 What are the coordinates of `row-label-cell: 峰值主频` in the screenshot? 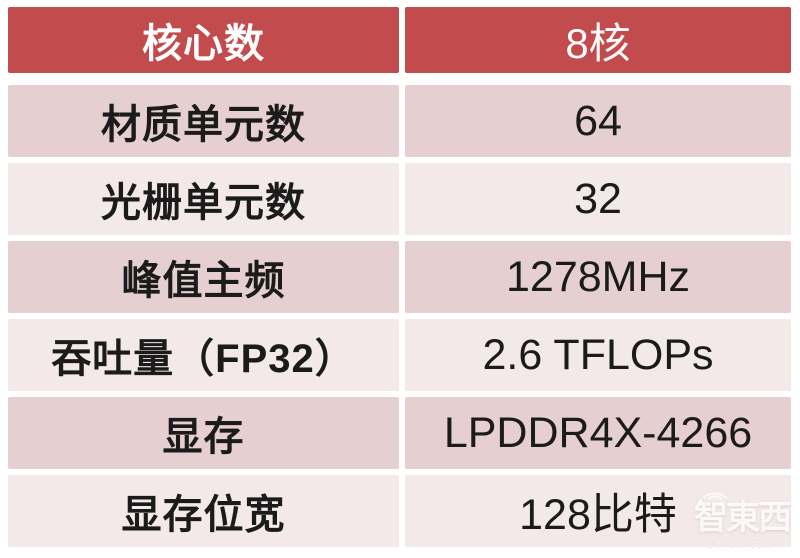 It's located at (203, 277).